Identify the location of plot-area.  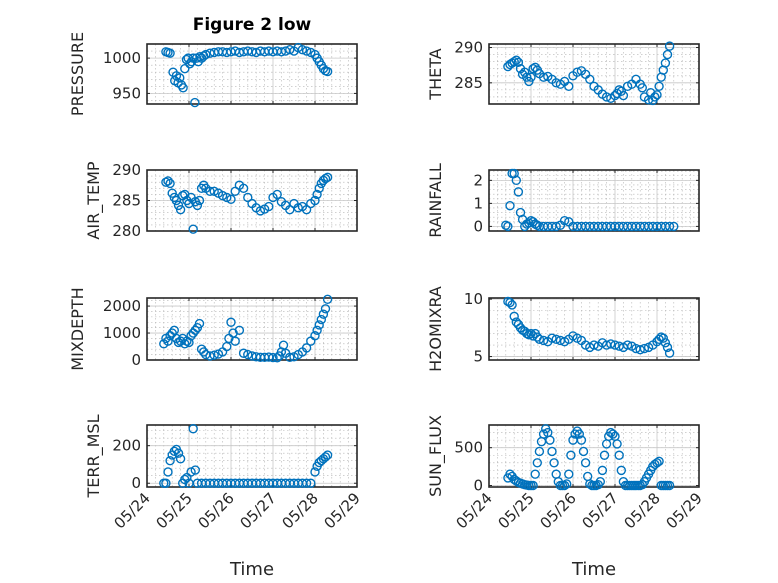
(594, 456).